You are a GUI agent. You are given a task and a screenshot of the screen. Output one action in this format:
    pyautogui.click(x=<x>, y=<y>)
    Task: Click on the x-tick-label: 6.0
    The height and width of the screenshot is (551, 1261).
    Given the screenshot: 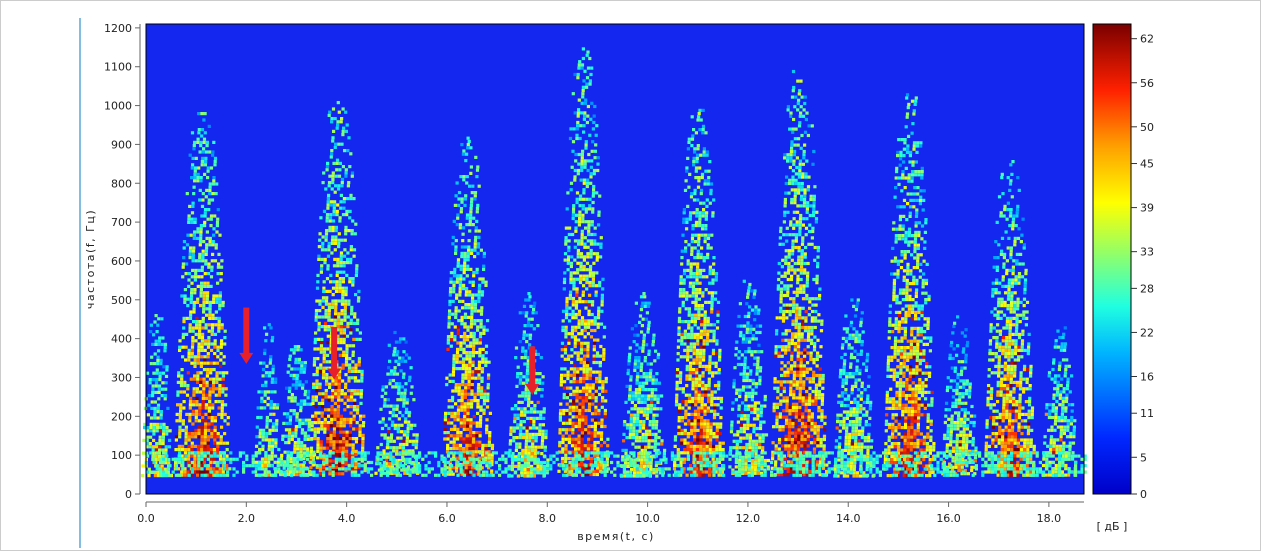 What is the action you would take?
    pyautogui.click(x=447, y=518)
    